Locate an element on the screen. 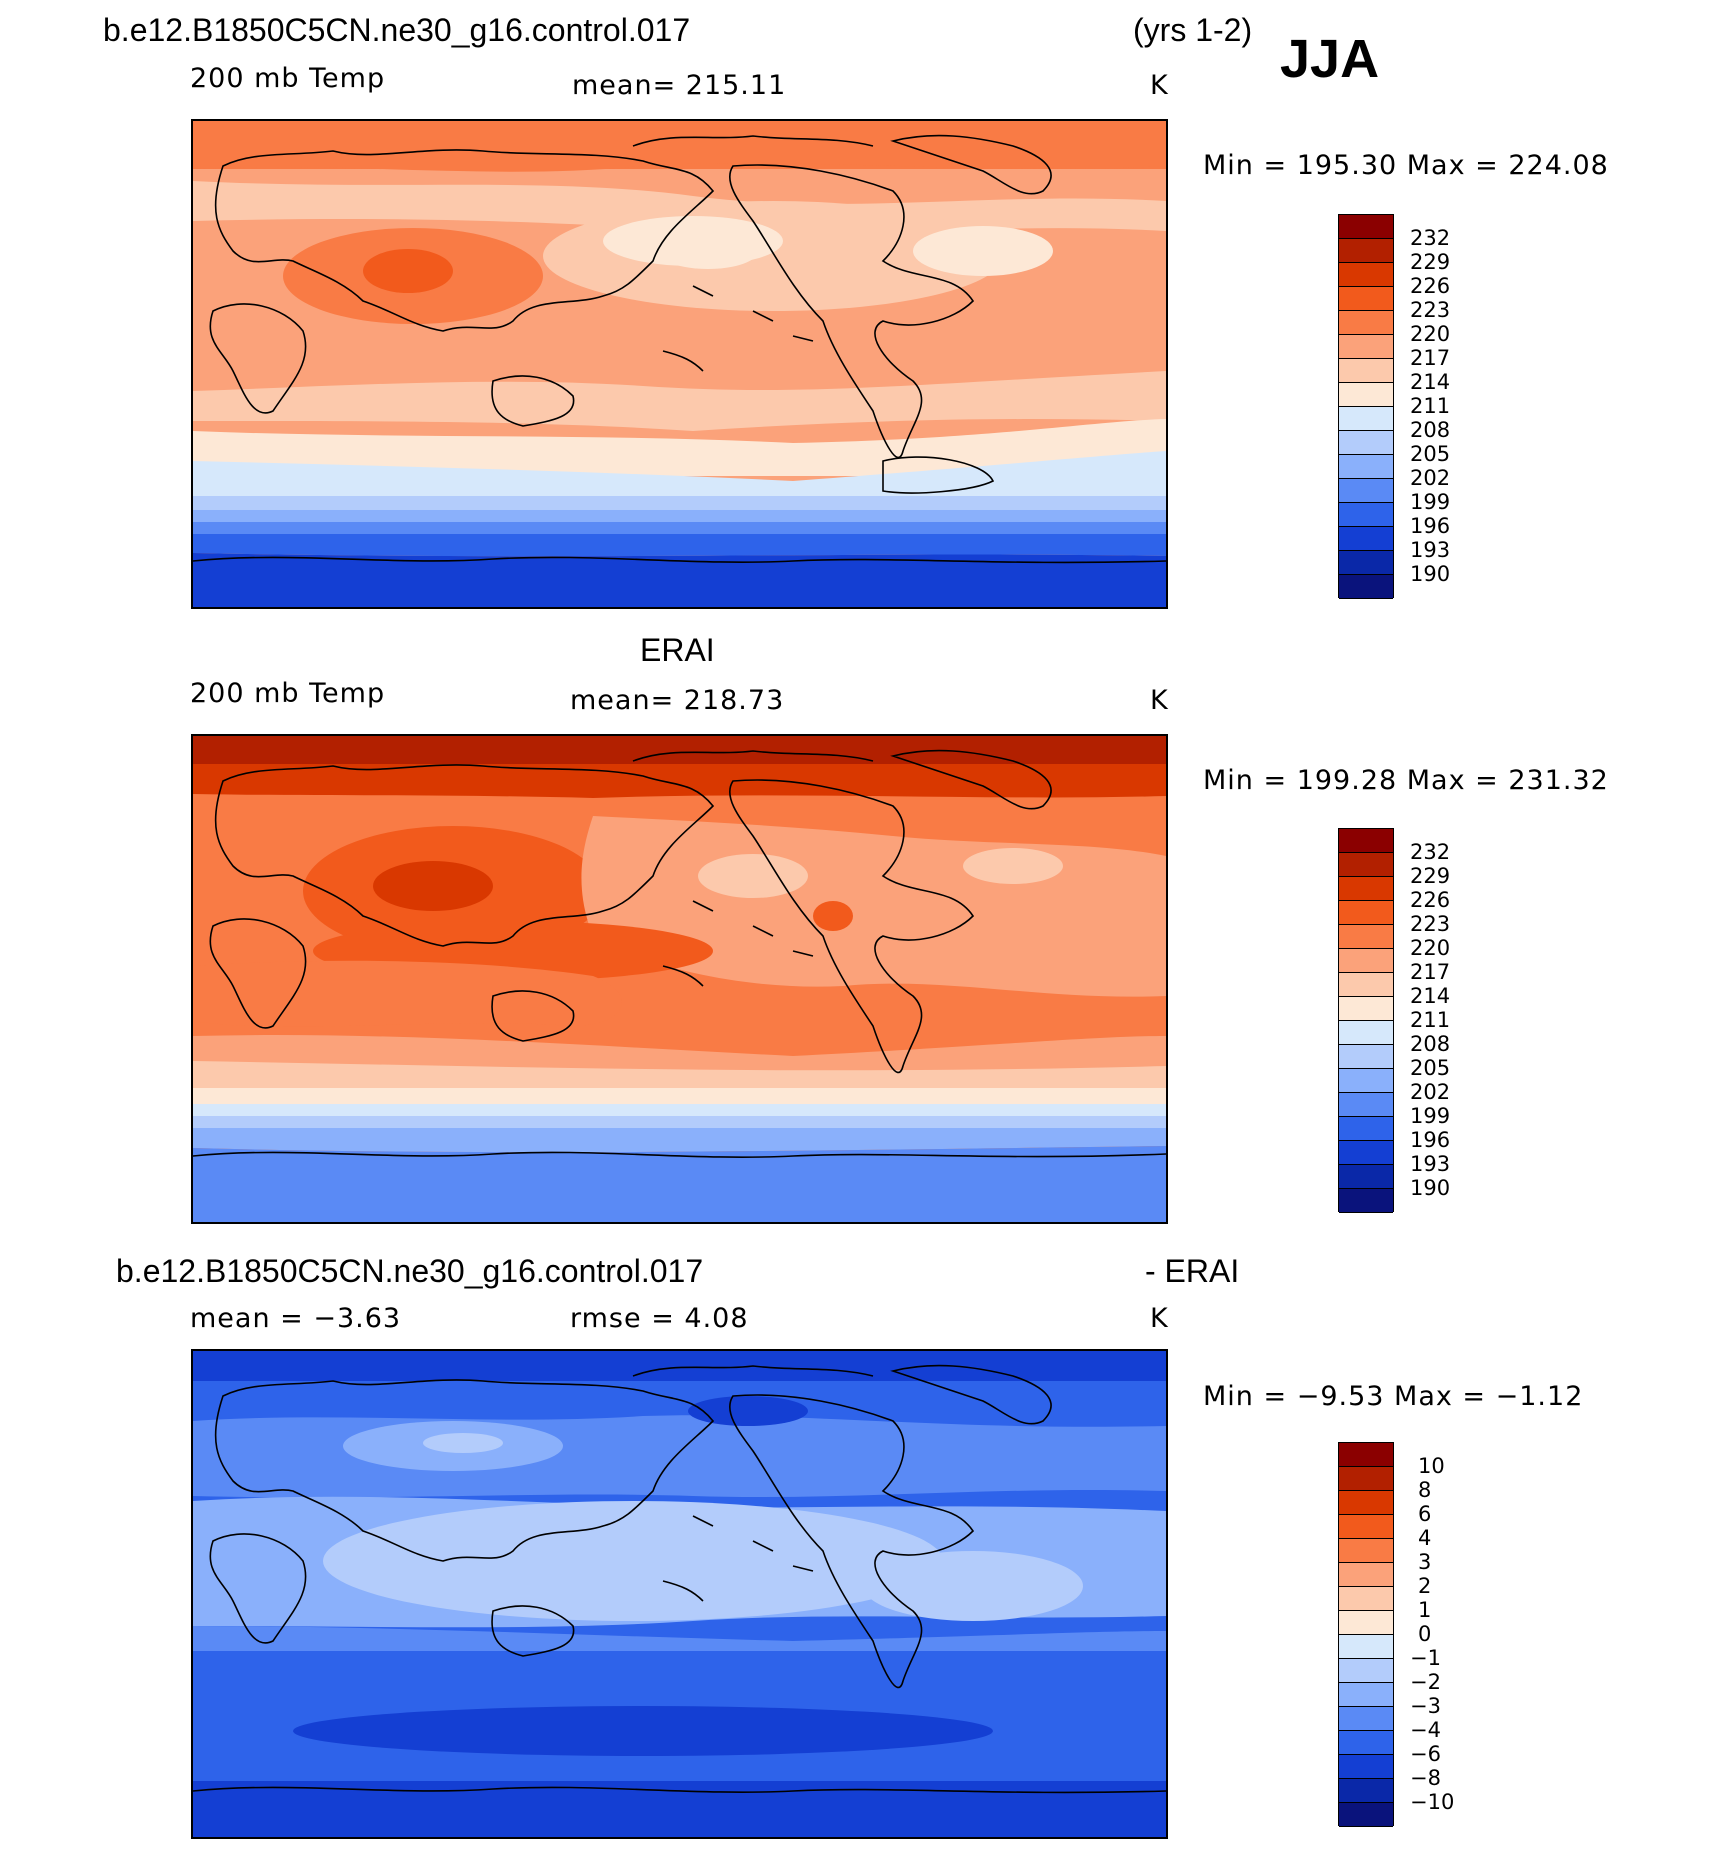  panel3-title-left: b.e12.B1850C5CN.ne30_g16.control.017 is located at coordinates (410, 1271).